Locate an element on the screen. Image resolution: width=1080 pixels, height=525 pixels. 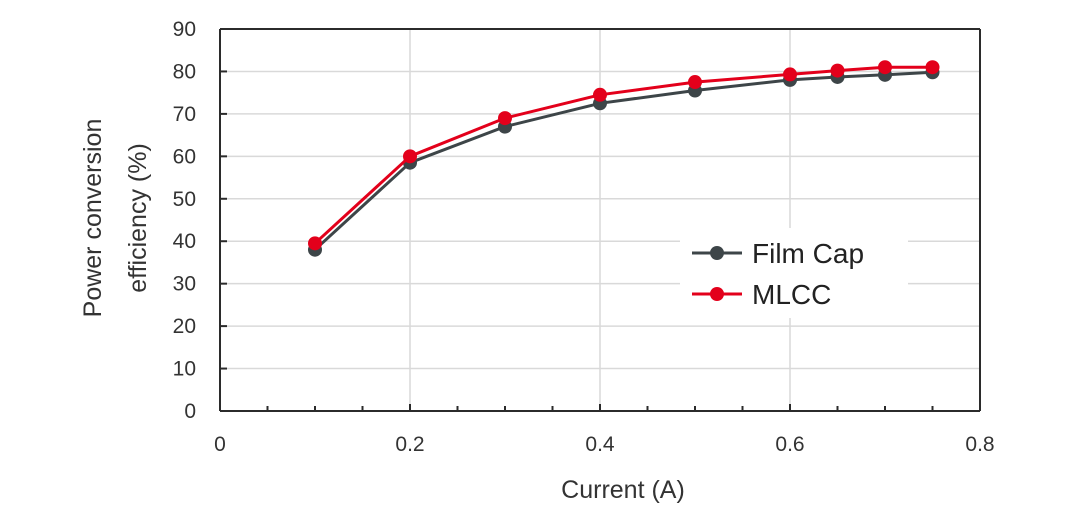
y-tick-label: 60 is located at coordinates (184, 156).